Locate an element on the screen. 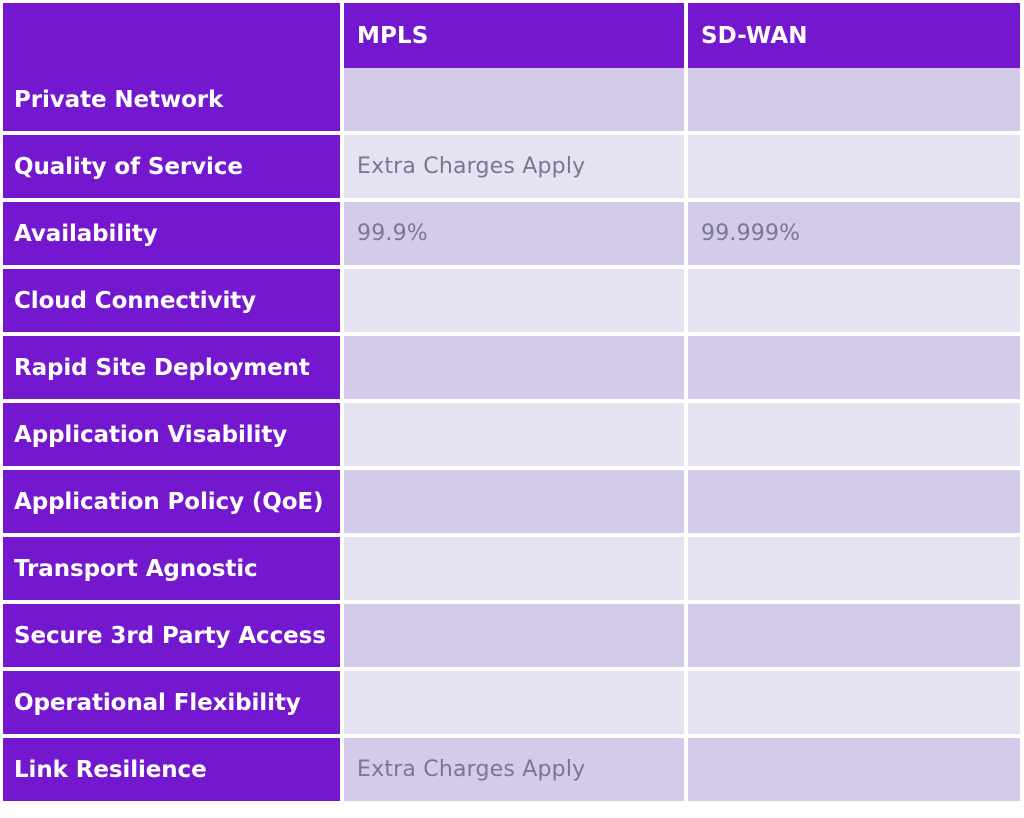 The width and height of the screenshot is (1024, 818). table-row: Rapid Site Deployment is located at coordinates (511, 367).